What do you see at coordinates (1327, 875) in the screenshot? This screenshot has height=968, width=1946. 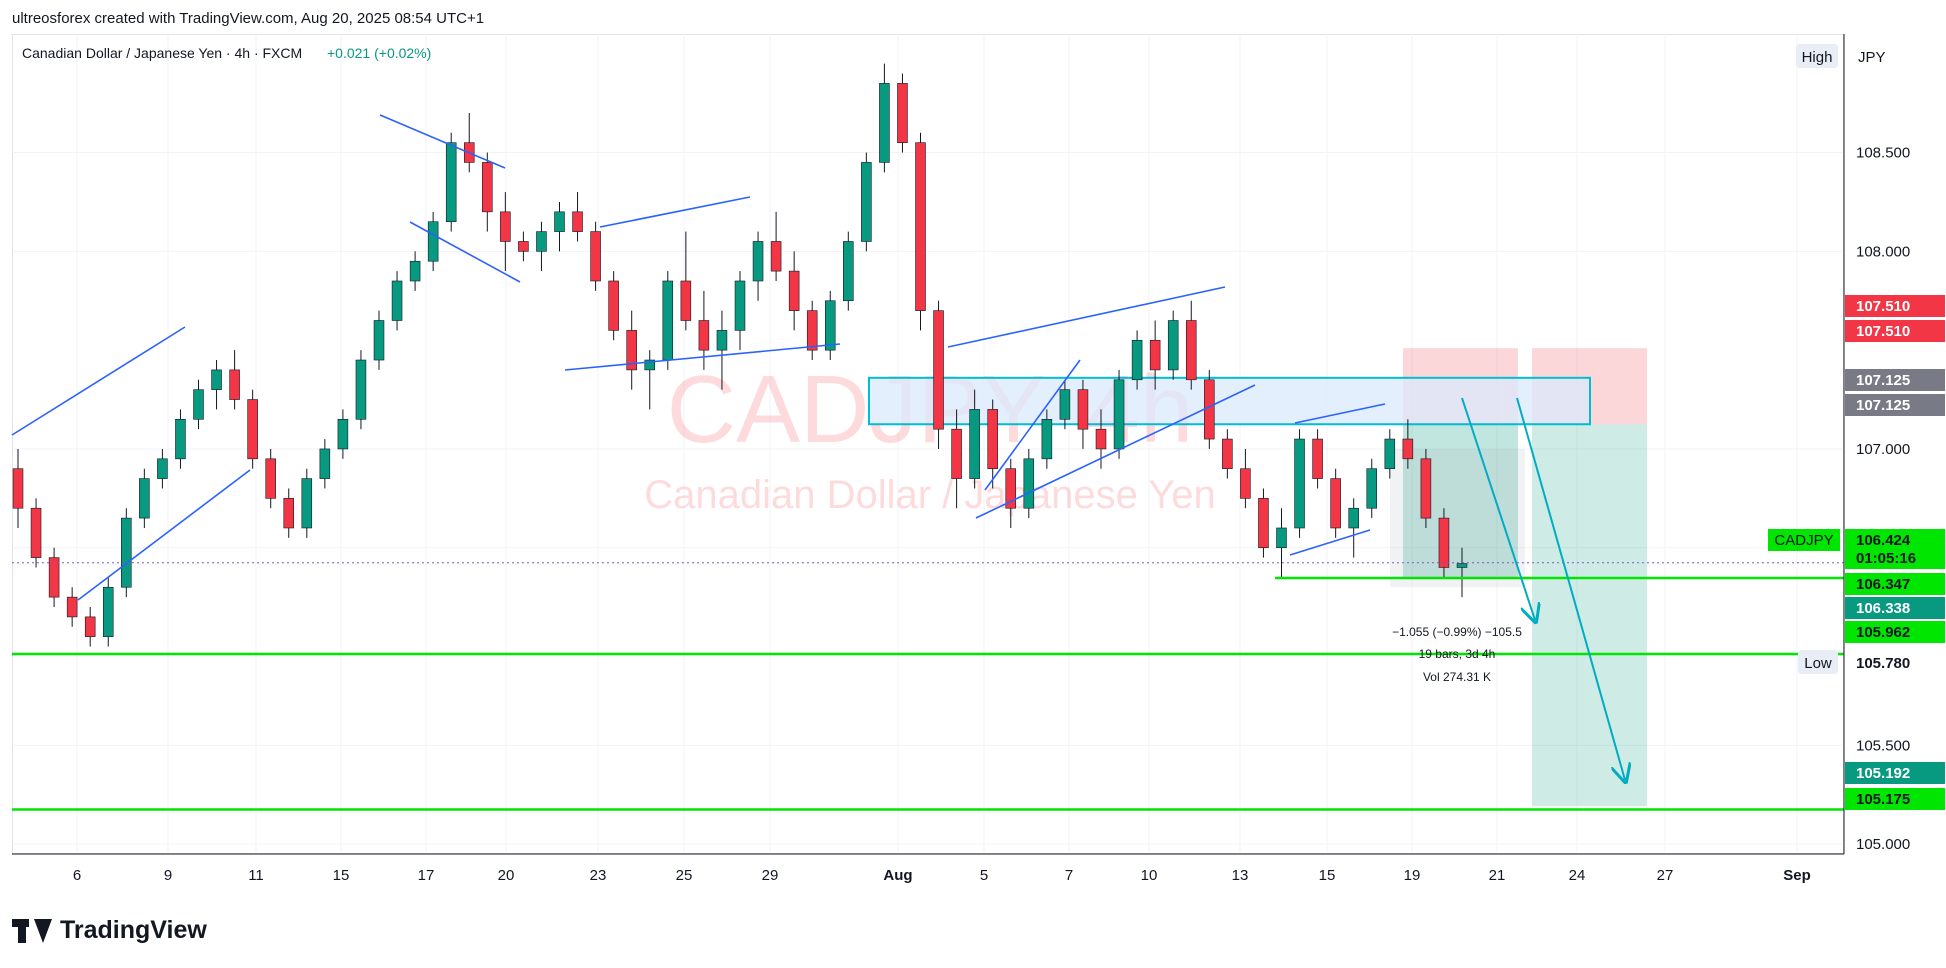 I see `x-tick-label: 15` at bounding box center [1327, 875].